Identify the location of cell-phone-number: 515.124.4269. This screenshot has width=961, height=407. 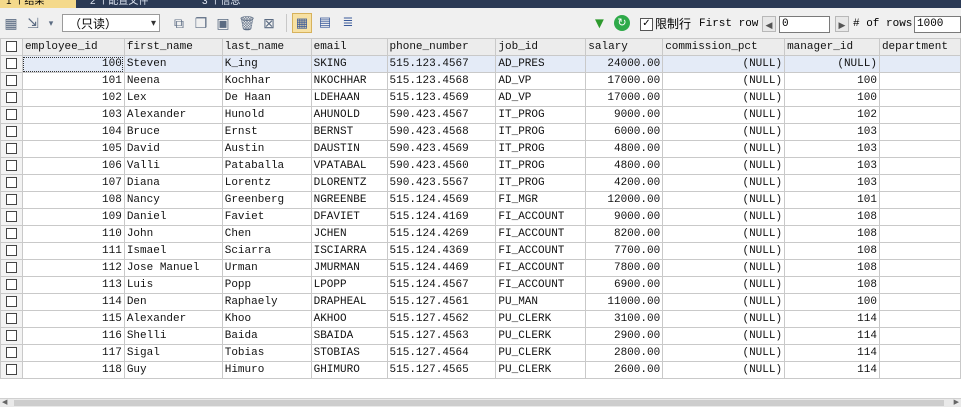
(441, 234).